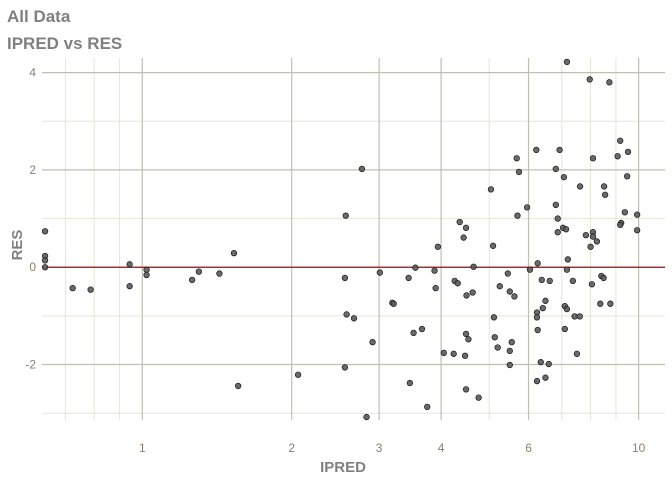 Image resolution: width=672 pixels, height=480 pixels. I want to click on x-tick-label: 3, so click(379, 448).